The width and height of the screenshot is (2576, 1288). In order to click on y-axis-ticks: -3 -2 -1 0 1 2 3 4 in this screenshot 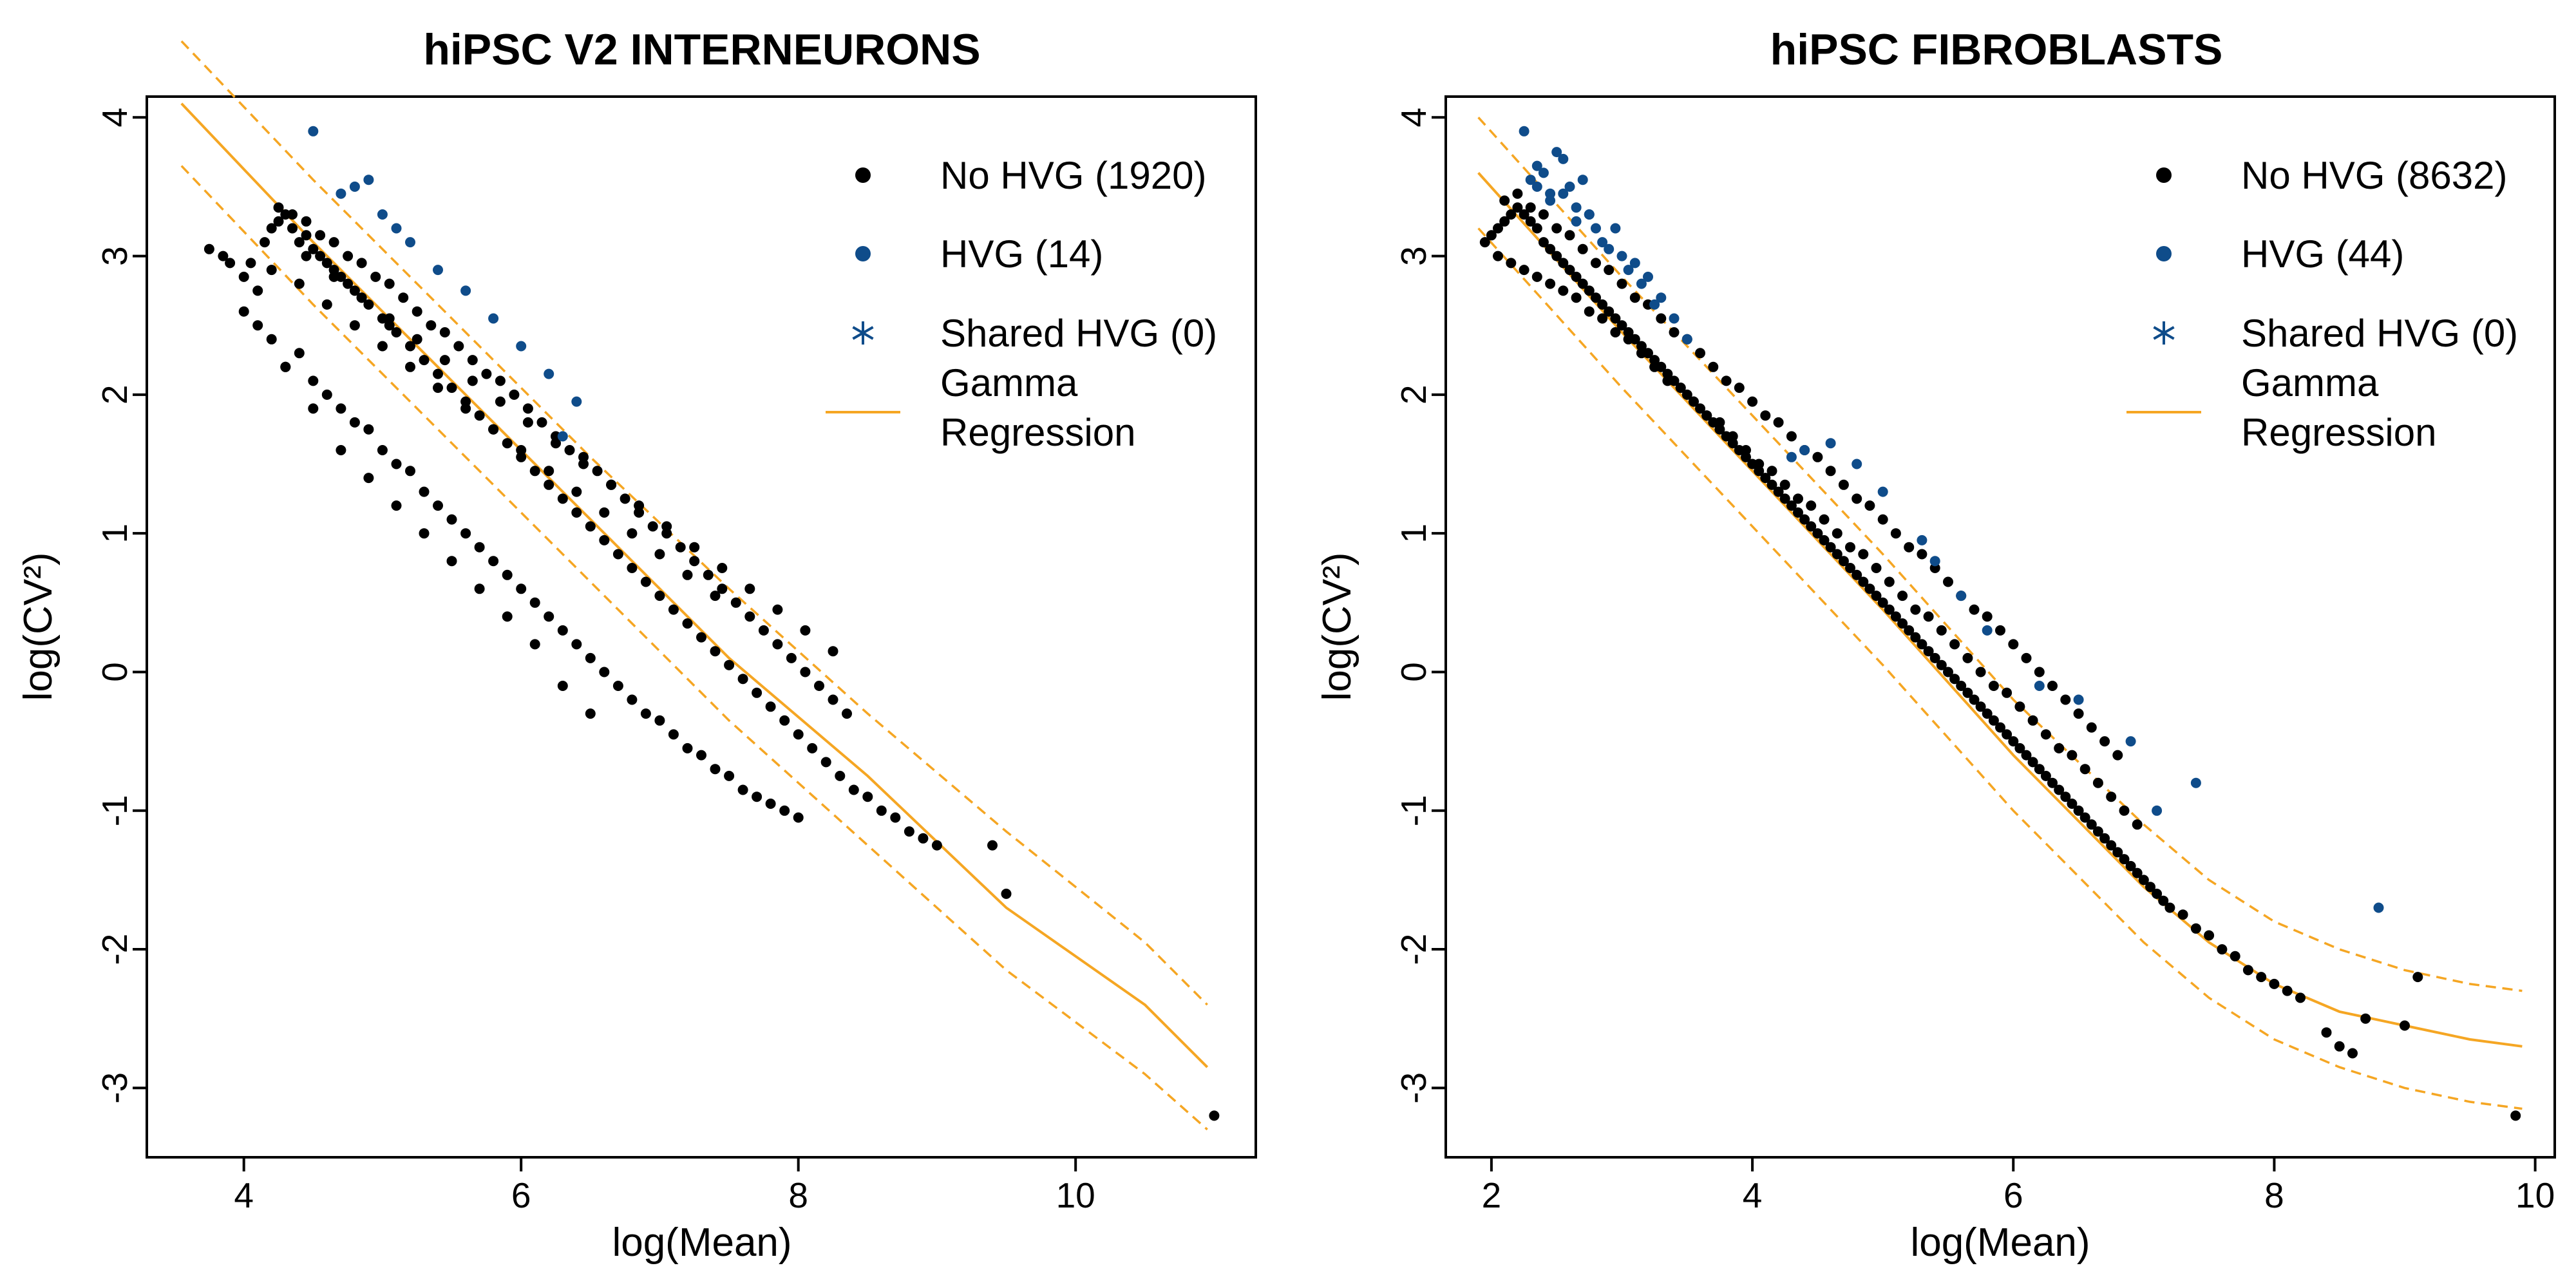, I will do `click(121, 606)`.